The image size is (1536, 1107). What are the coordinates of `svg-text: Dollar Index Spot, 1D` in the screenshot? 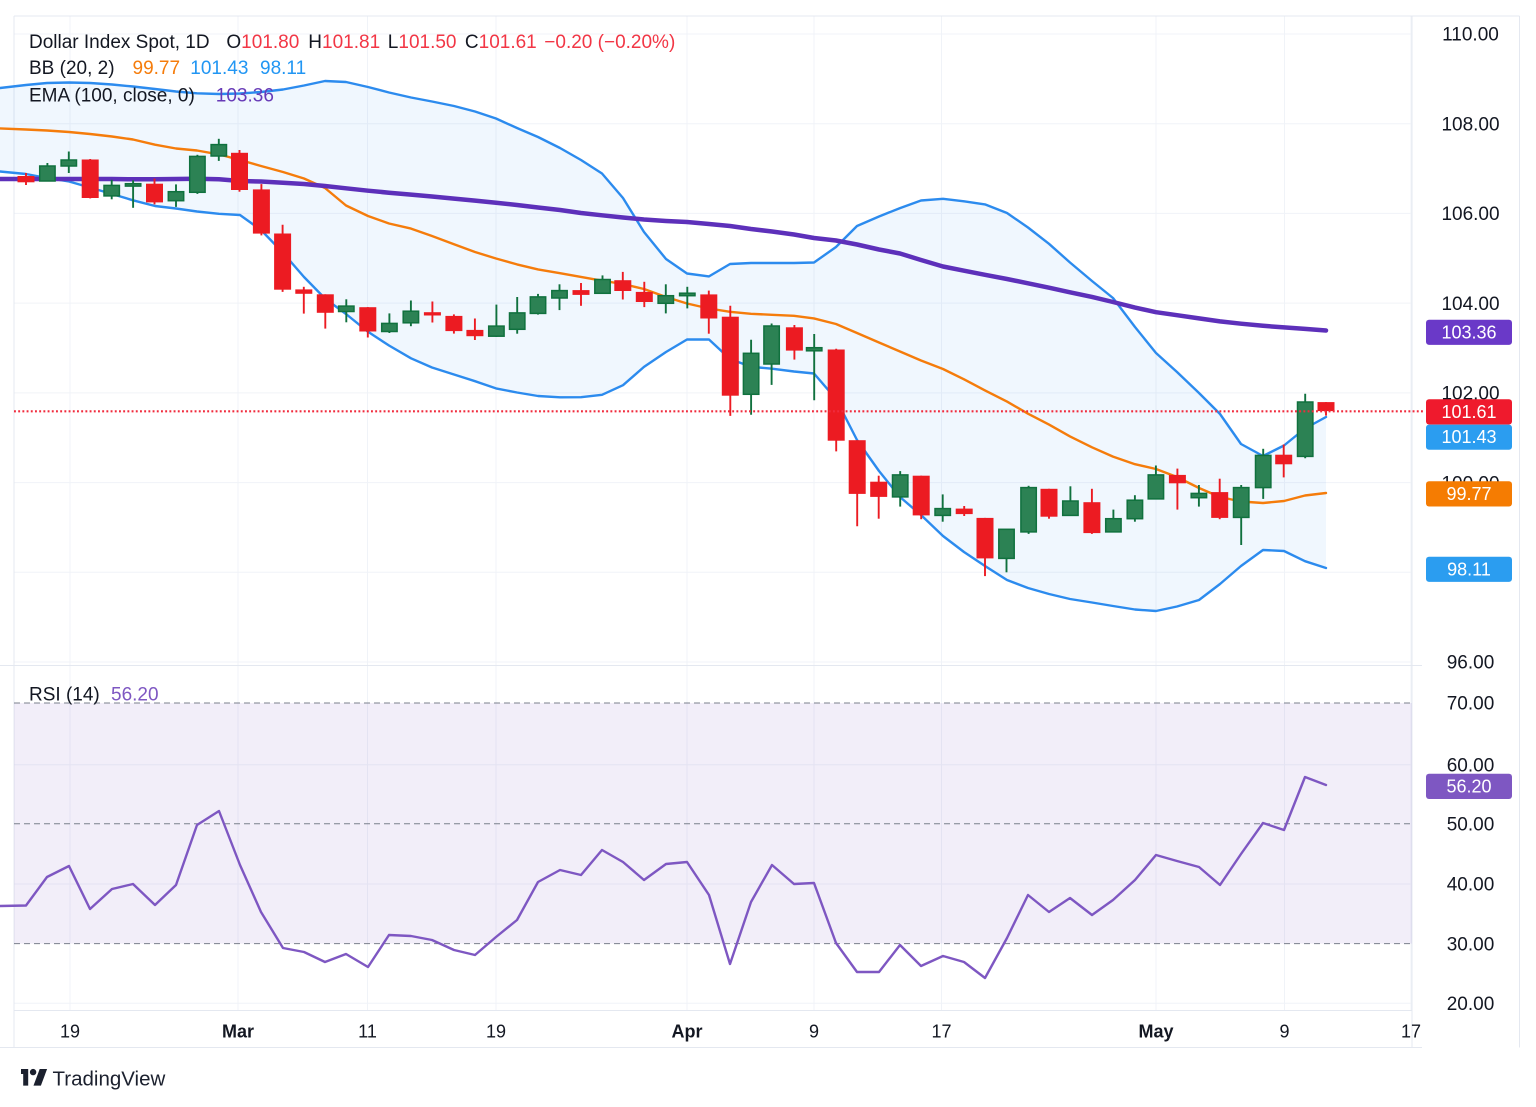 It's located at (119, 42).